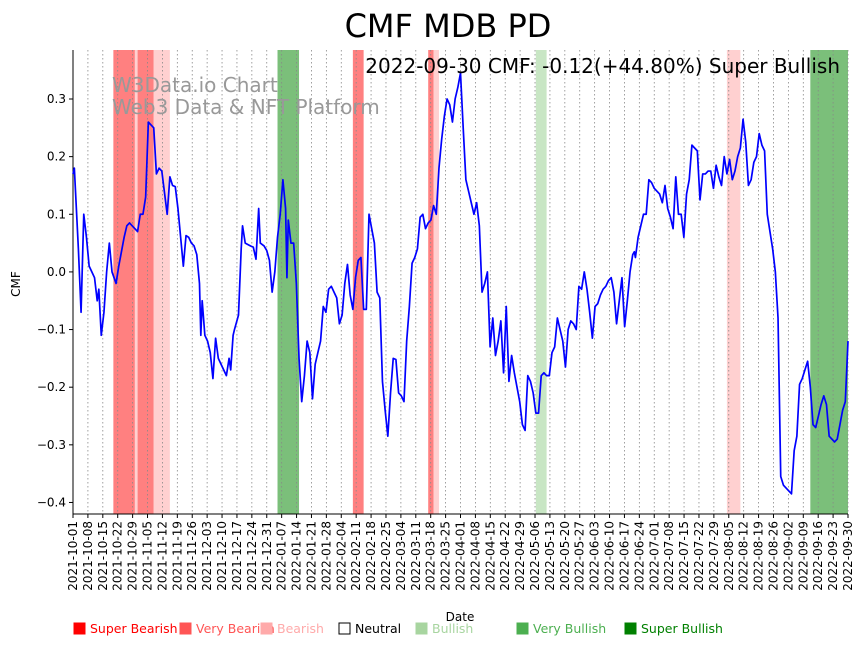 This screenshot has height=646, width=864. Describe the element at coordinates (448, 26) in the screenshot. I see `chart-title: CMF MDB PD` at that location.